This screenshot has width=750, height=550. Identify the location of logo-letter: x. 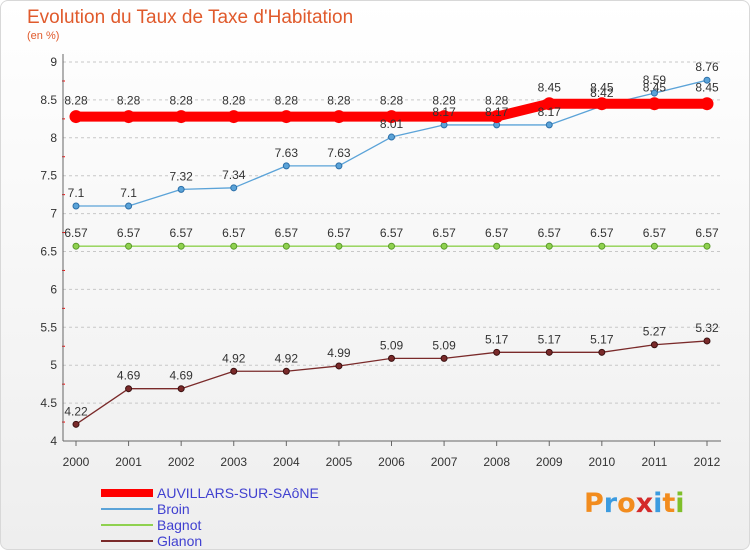
(644, 503).